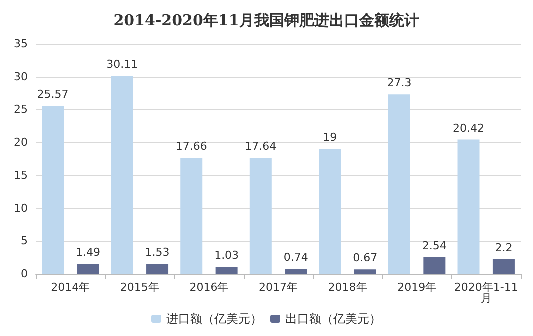 The height and width of the screenshot is (336, 533). What do you see at coordinates (21, 208) in the screenshot?
I see `y-tick-label: 10` at bounding box center [21, 208].